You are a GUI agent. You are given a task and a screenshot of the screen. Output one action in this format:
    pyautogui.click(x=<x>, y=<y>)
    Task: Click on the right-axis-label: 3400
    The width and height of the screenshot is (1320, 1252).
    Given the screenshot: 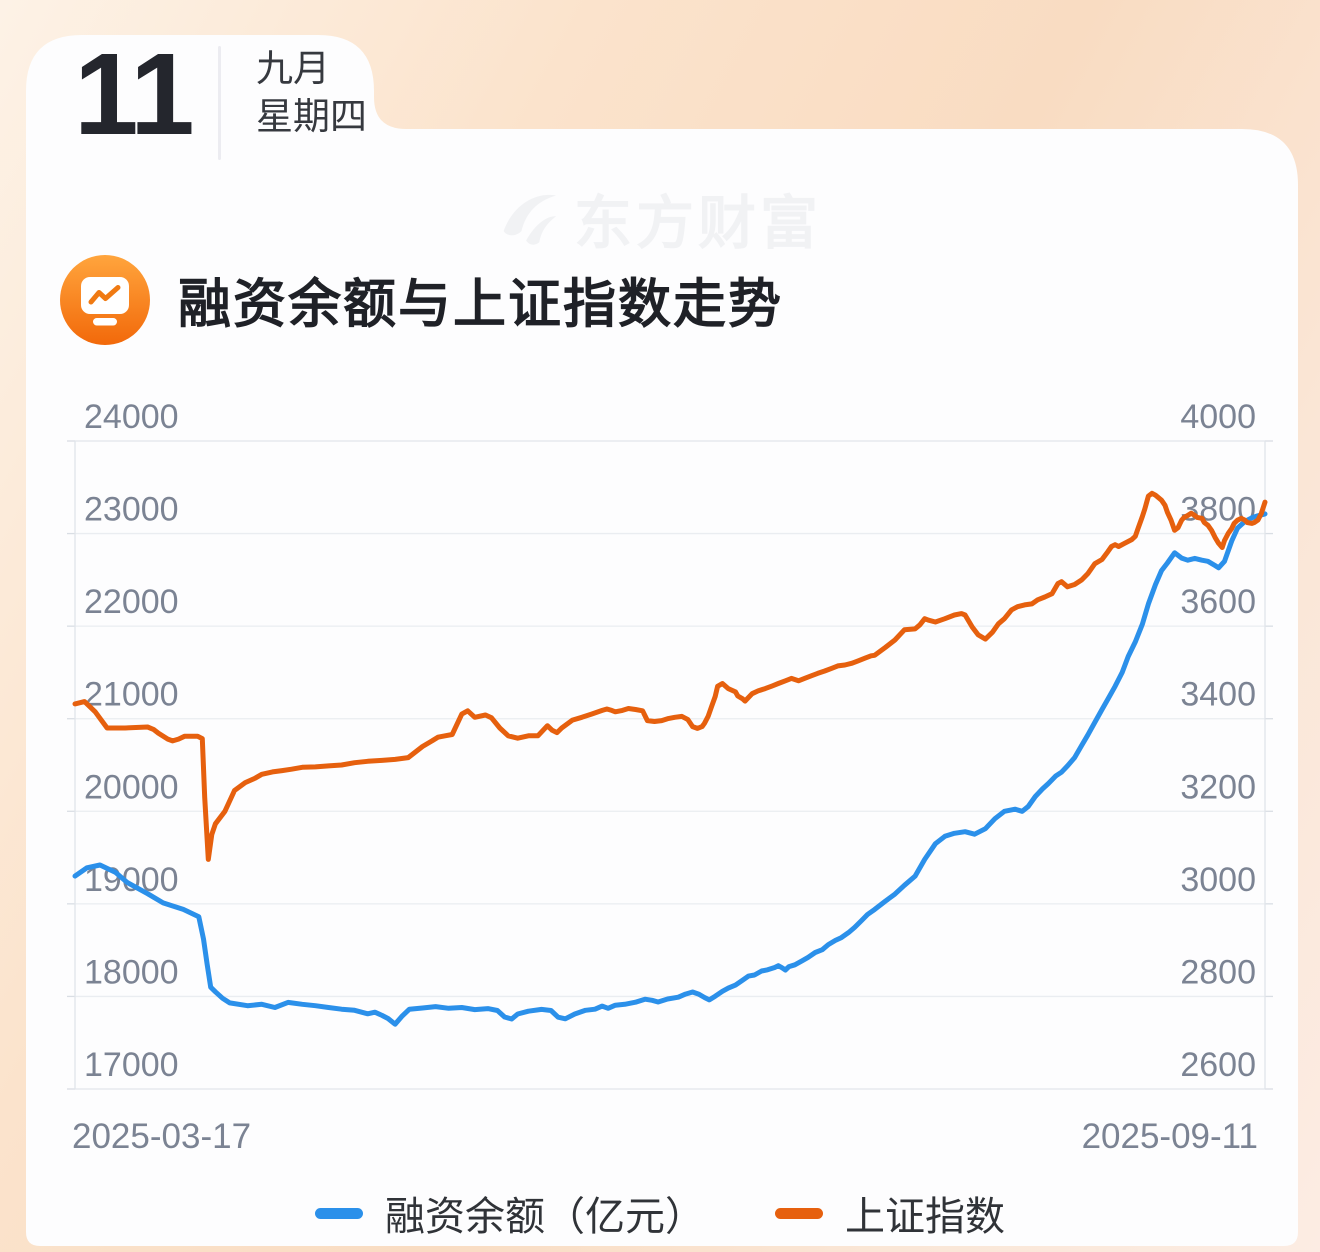 What is the action you would take?
    pyautogui.click(x=1218, y=695)
    